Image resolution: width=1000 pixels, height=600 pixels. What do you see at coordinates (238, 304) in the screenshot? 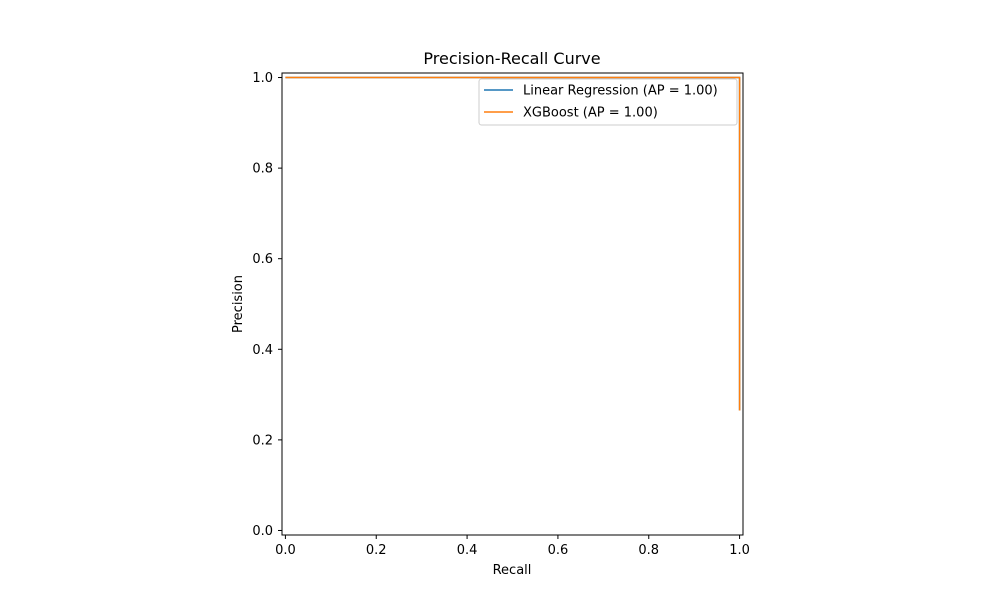
I see `y-axis-label: Precision` at bounding box center [238, 304].